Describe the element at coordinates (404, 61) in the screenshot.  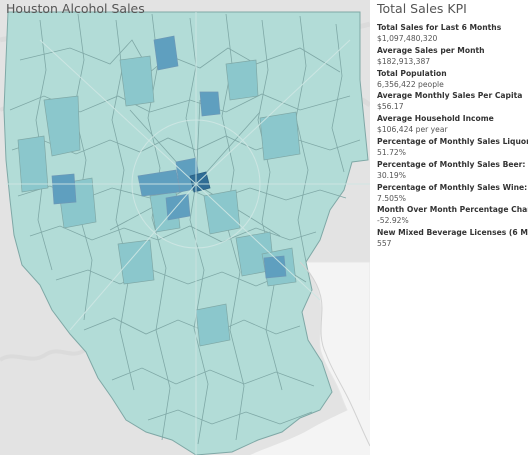
I see `kpi-value: $182,913,387` at that location.